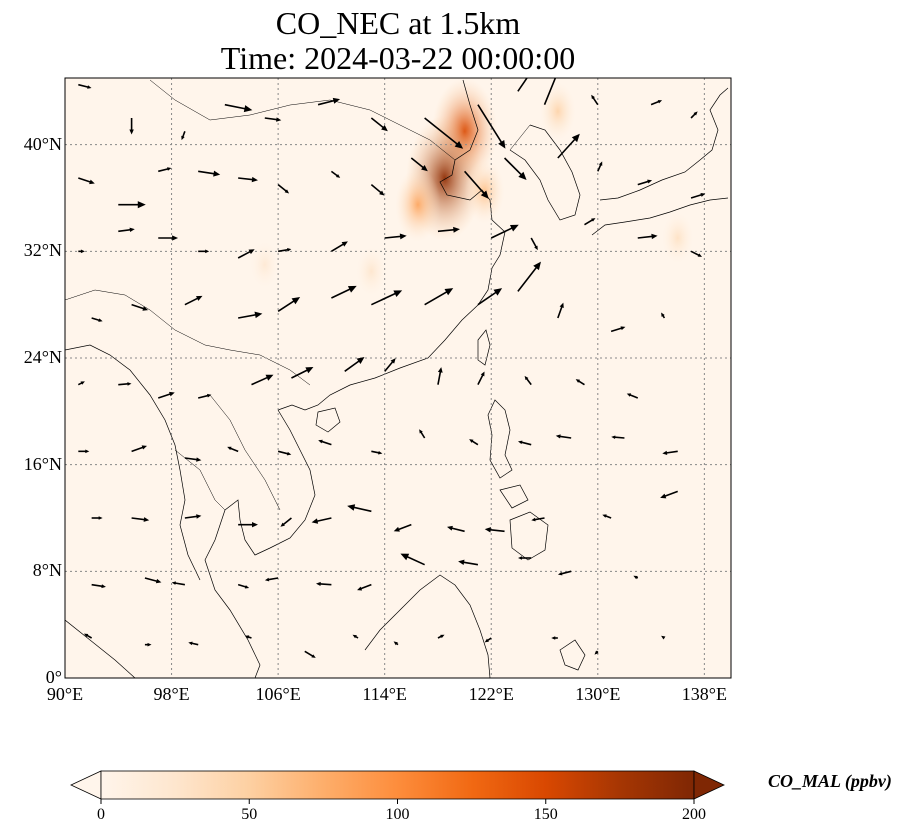 The image size is (922, 836). What do you see at coordinates (53, 677) in the screenshot?
I see `latitude-tick-label: 0°` at bounding box center [53, 677].